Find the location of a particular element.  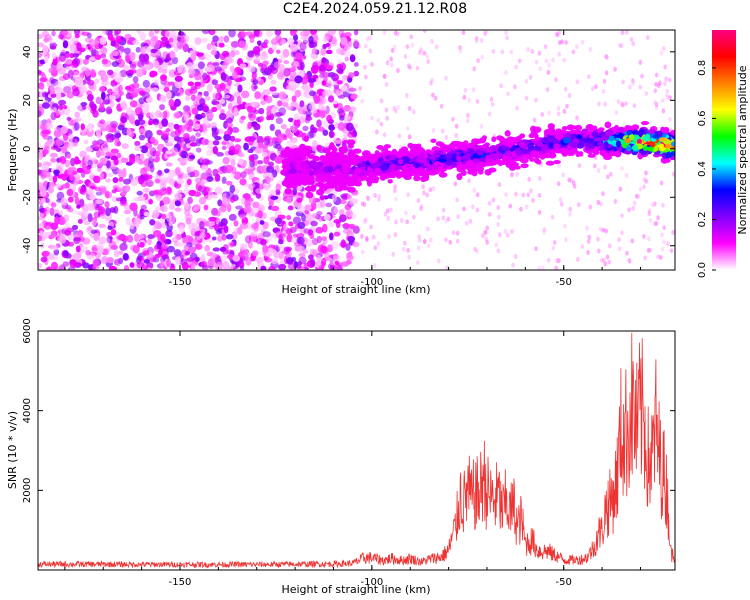

snr-x-tick-label: -100 is located at coordinates (371, 582).